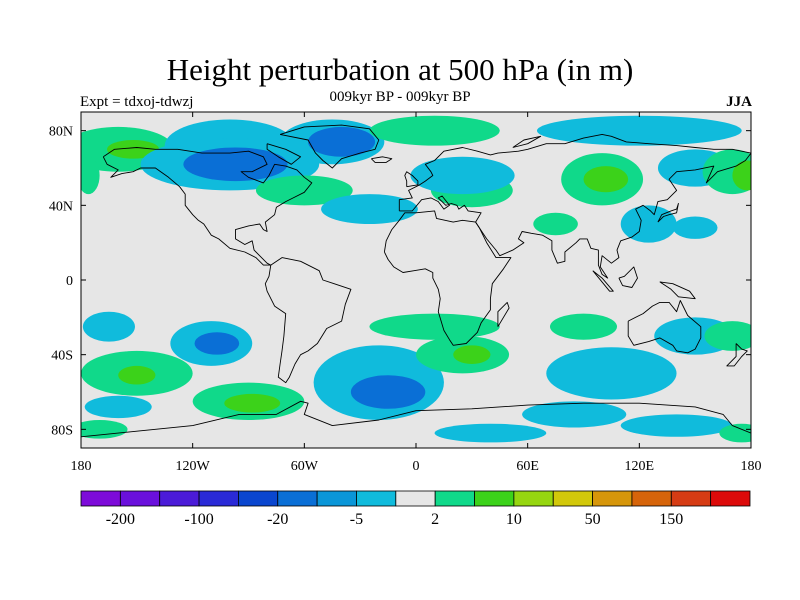 This screenshot has height=600, width=800. Describe the element at coordinates (677, 290) in the screenshot. I see `coastline-new-guinea` at that location.